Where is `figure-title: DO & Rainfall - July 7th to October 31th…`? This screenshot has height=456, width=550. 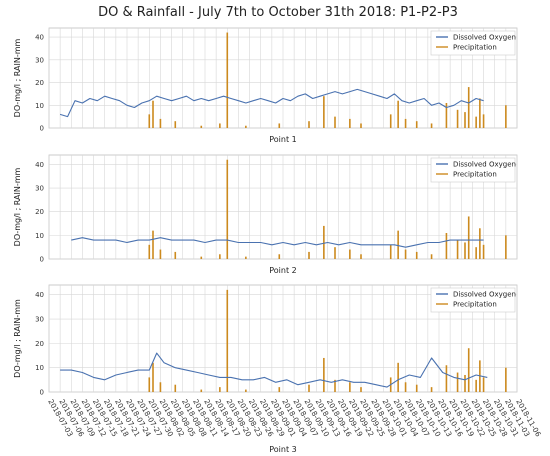 figure-title: DO & Rainfall - July 7th to October 31th… is located at coordinates (278, 12).